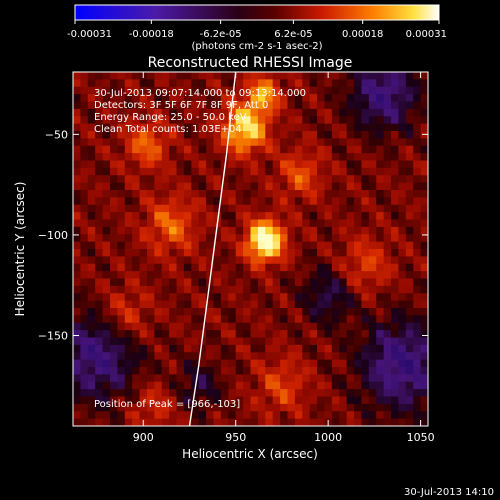 Image resolution: width=500 pixels, height=500 pixels. Describe the element at coordinates (168, 129) in the screenshot. I see `annotation-line: Clean Total counts: 1.03E+04` at that location.